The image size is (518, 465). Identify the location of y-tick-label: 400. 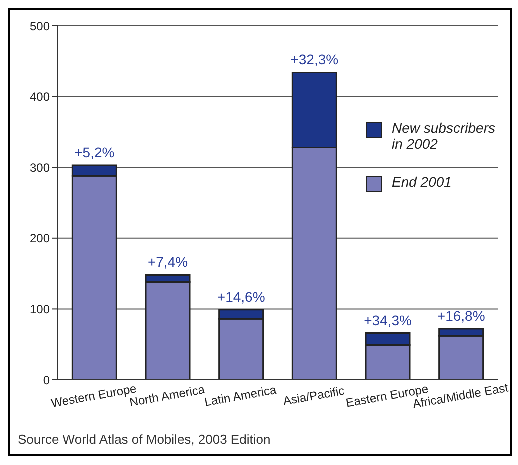
(40, 97).